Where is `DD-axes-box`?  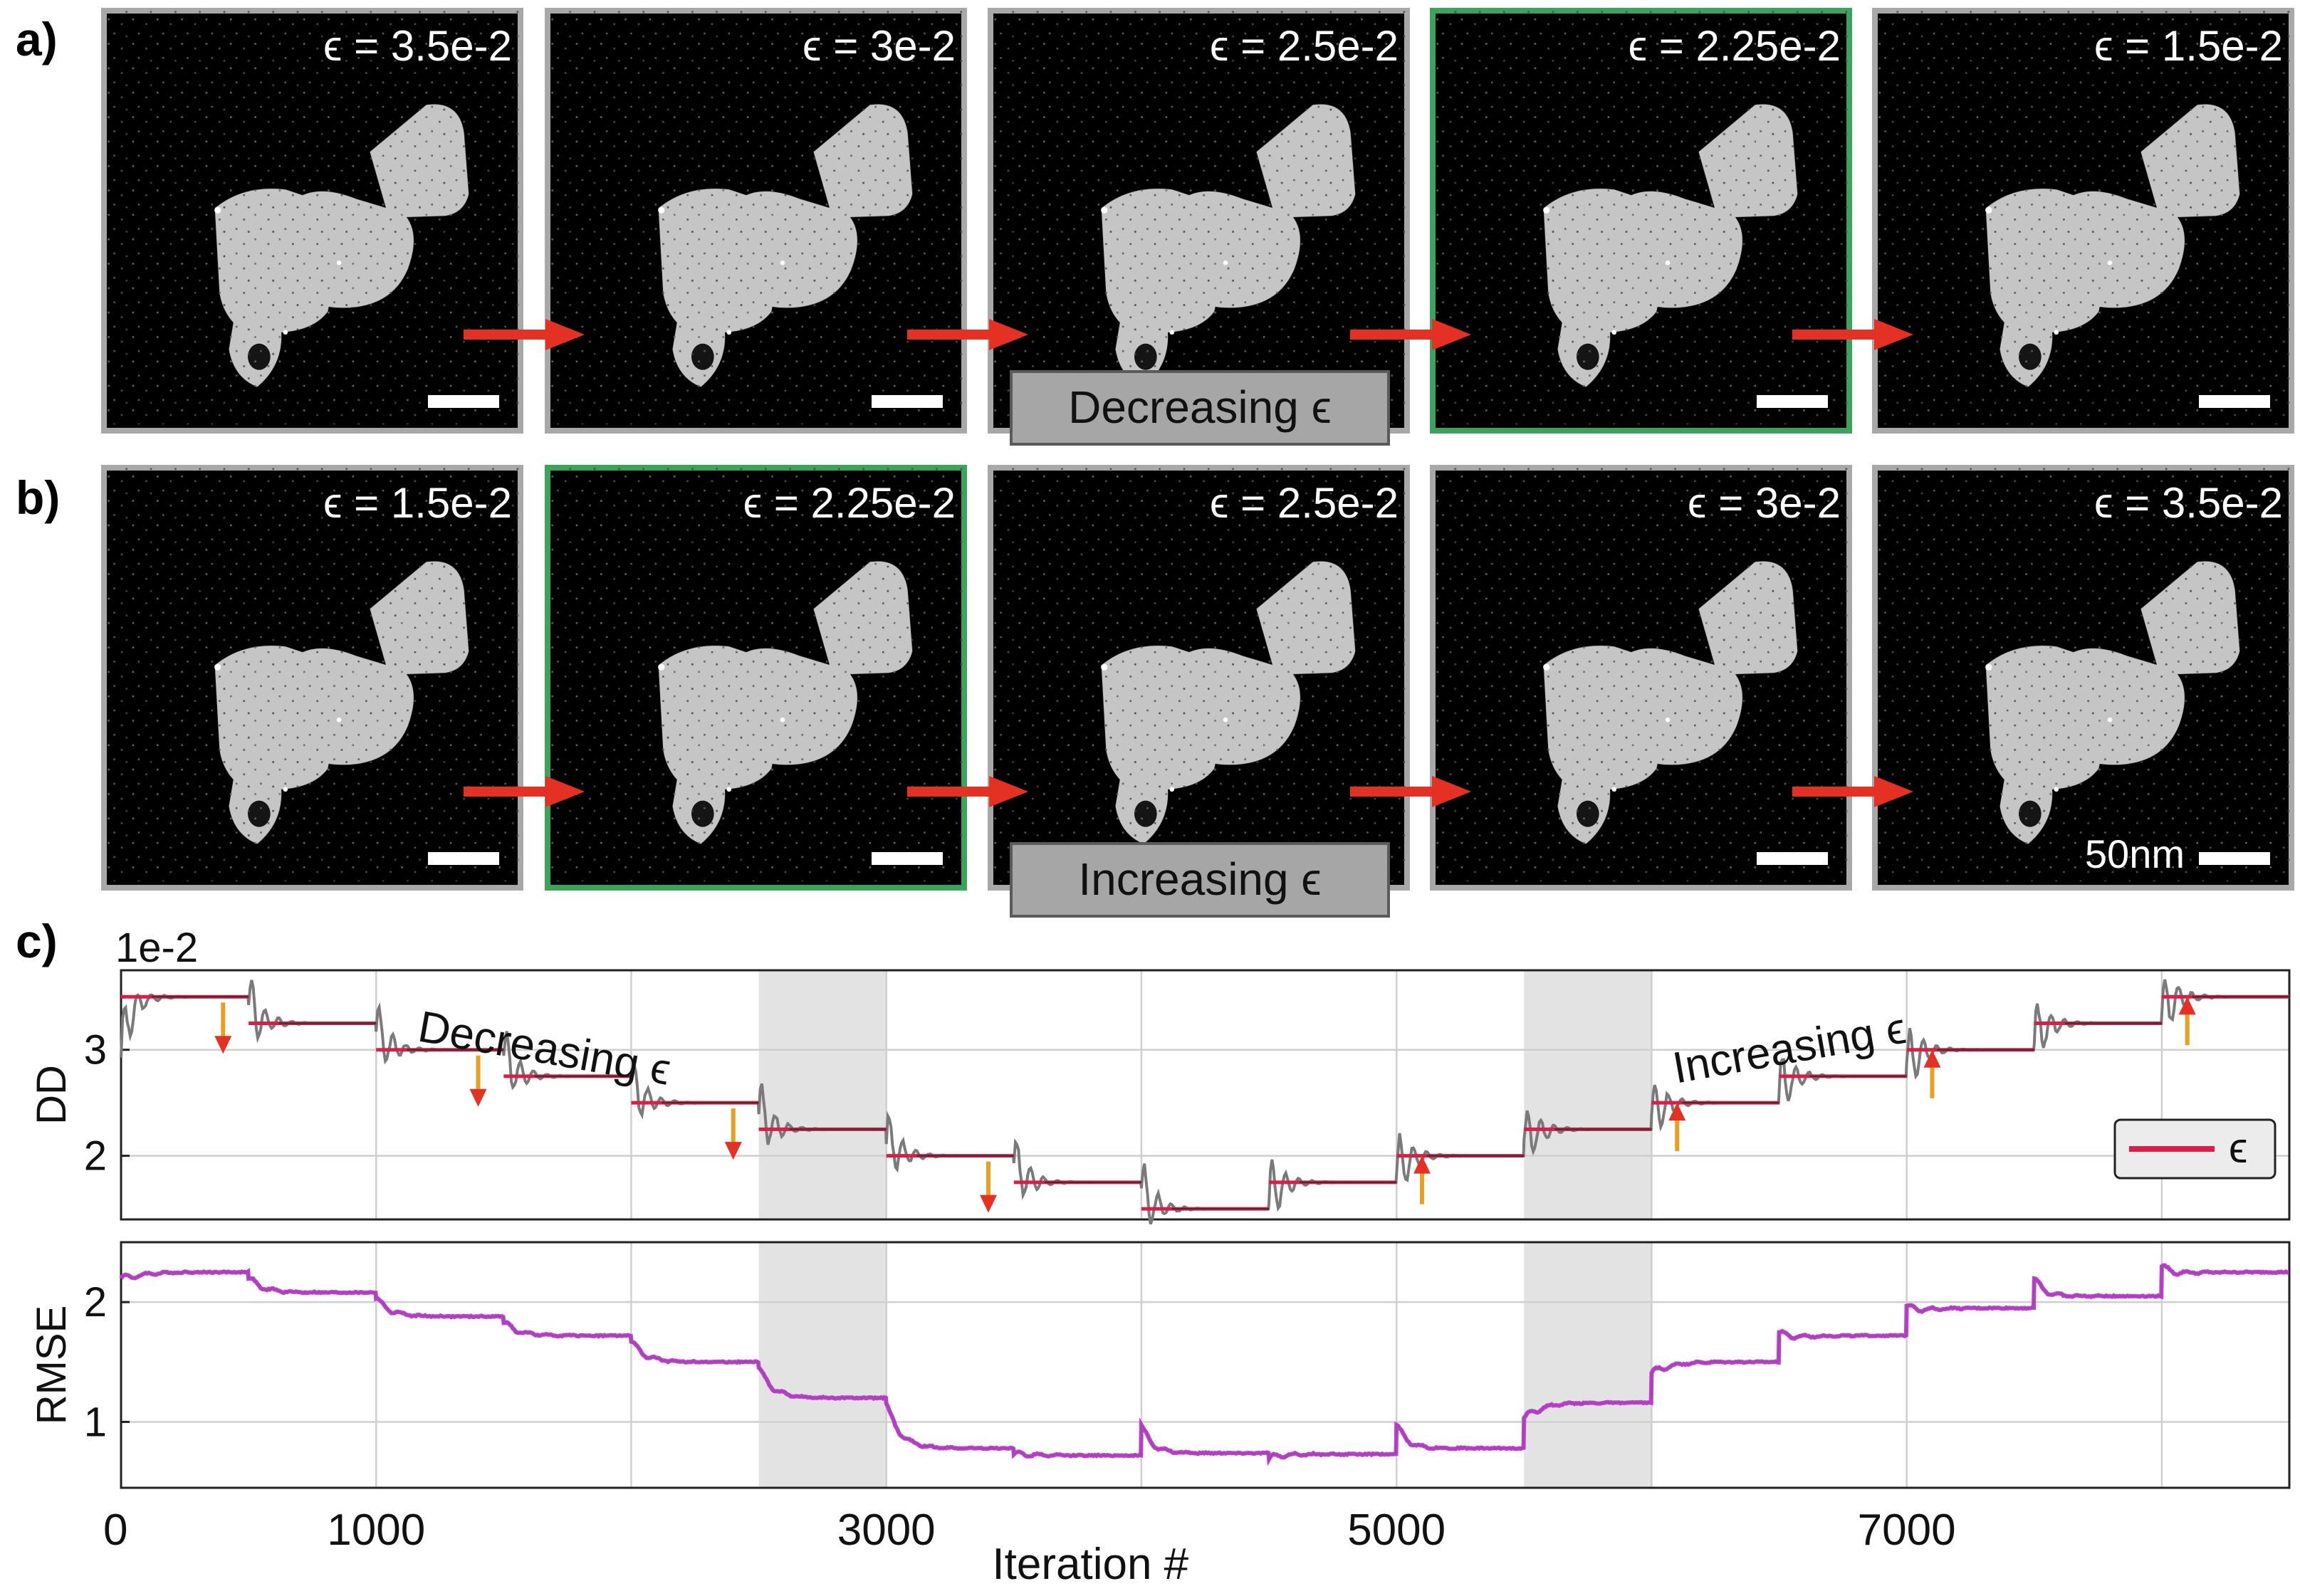
DD-axes-box is located at coordinates (1205, 1095).